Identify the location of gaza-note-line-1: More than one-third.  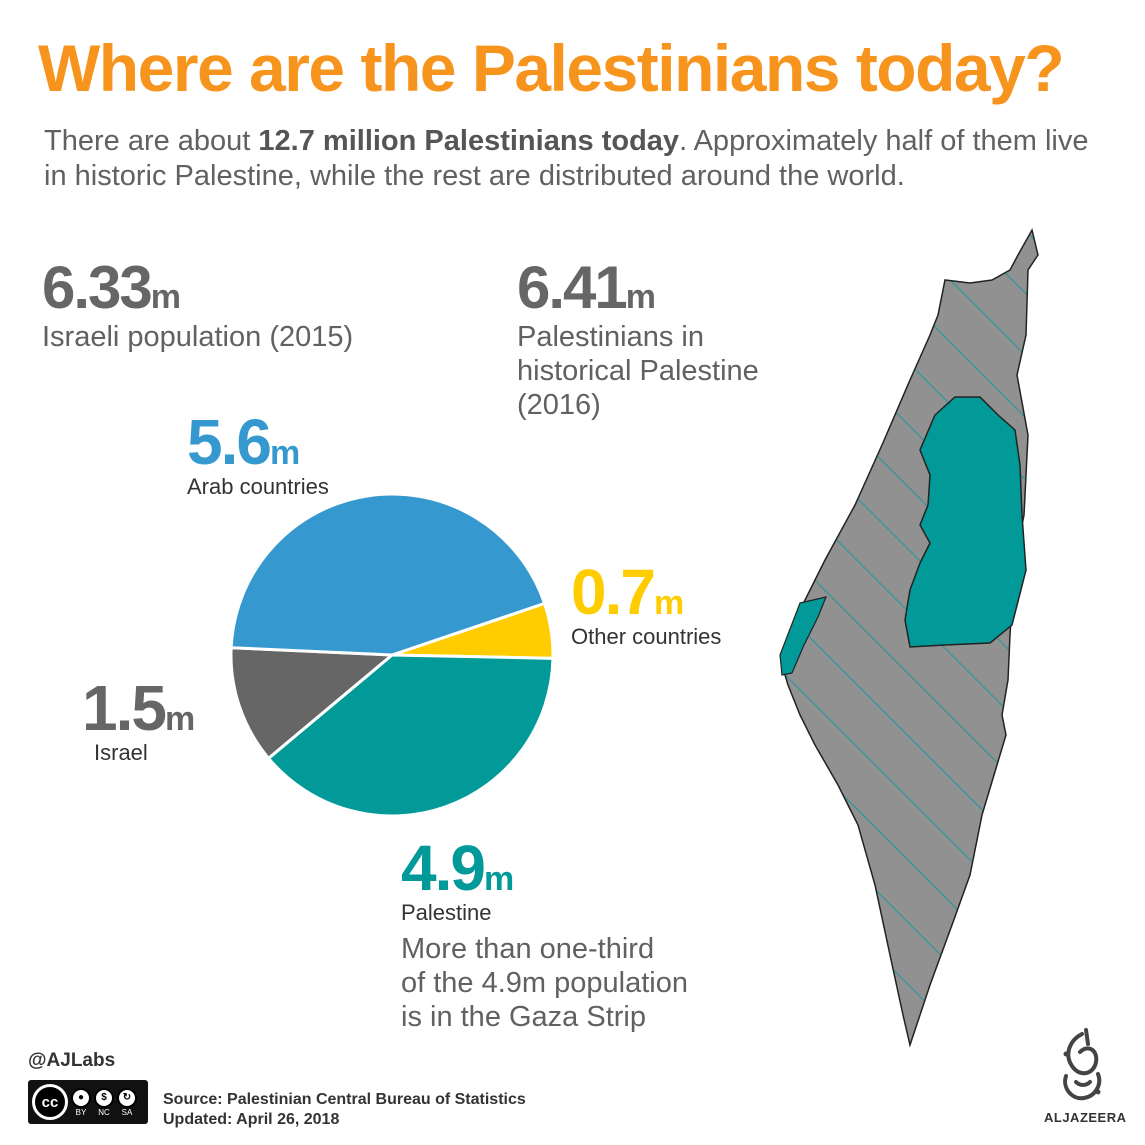
(528, 949).